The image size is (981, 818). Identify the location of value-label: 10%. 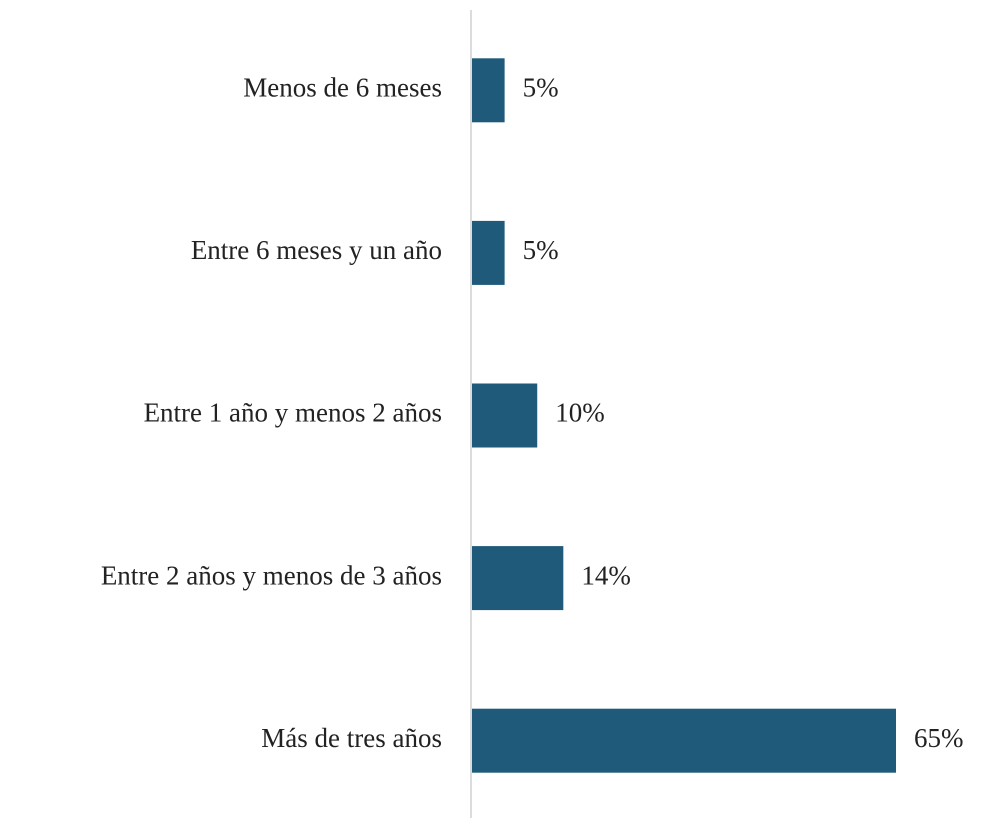
(580, 413).